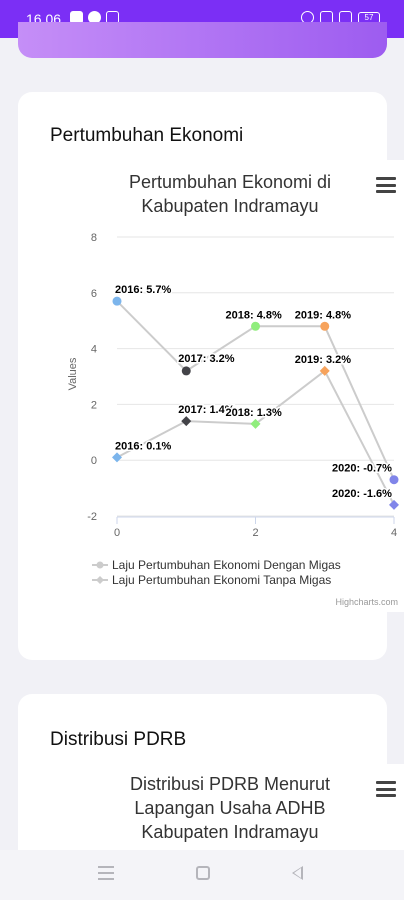 The image size is (404, 900). I want to click on y-tick-label: 4, so click(94, 350).